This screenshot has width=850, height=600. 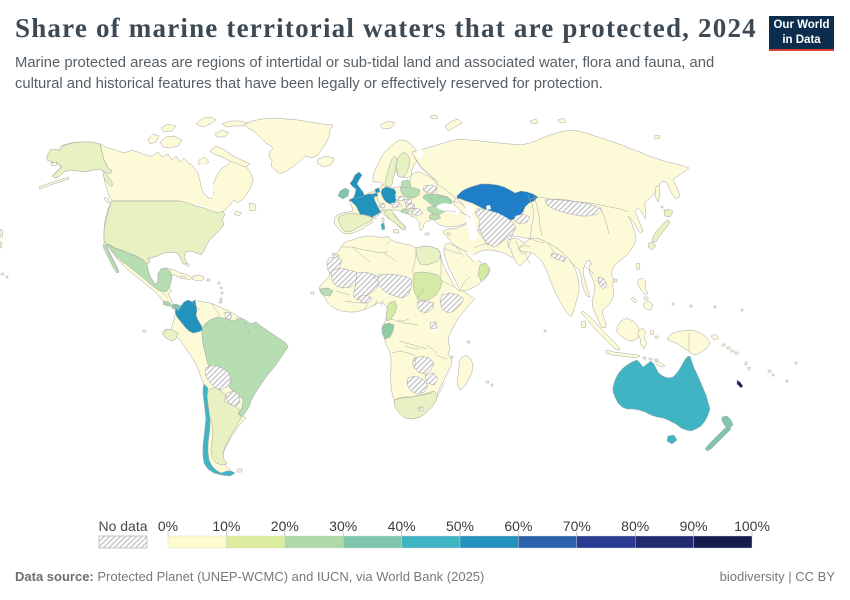 I want to click on svg-text: 100%, so click(x=752, y=526).